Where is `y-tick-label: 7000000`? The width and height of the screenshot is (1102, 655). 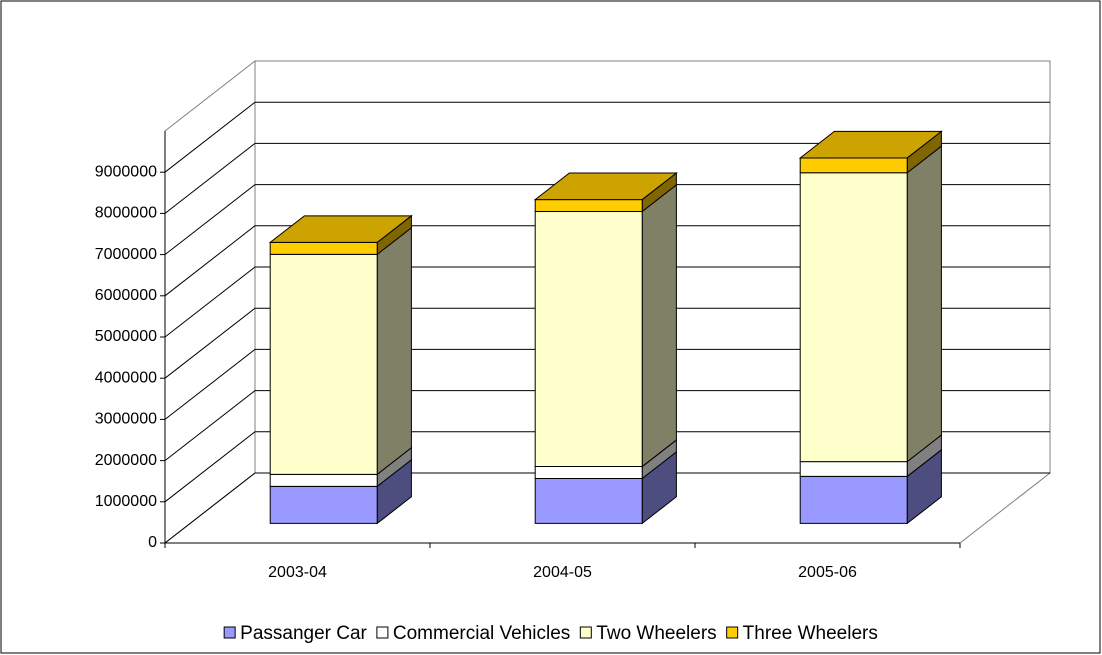
y-tick-label: 7000000 is located at coordinates (126, 254).